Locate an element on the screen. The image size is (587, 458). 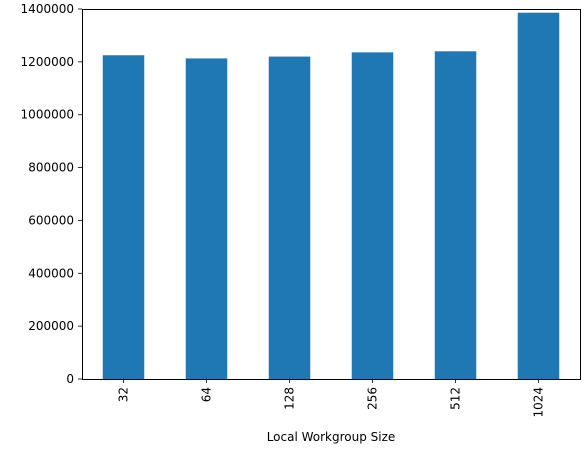
y-tick-label-600000: 600000 is located at coordinates (51, 220).